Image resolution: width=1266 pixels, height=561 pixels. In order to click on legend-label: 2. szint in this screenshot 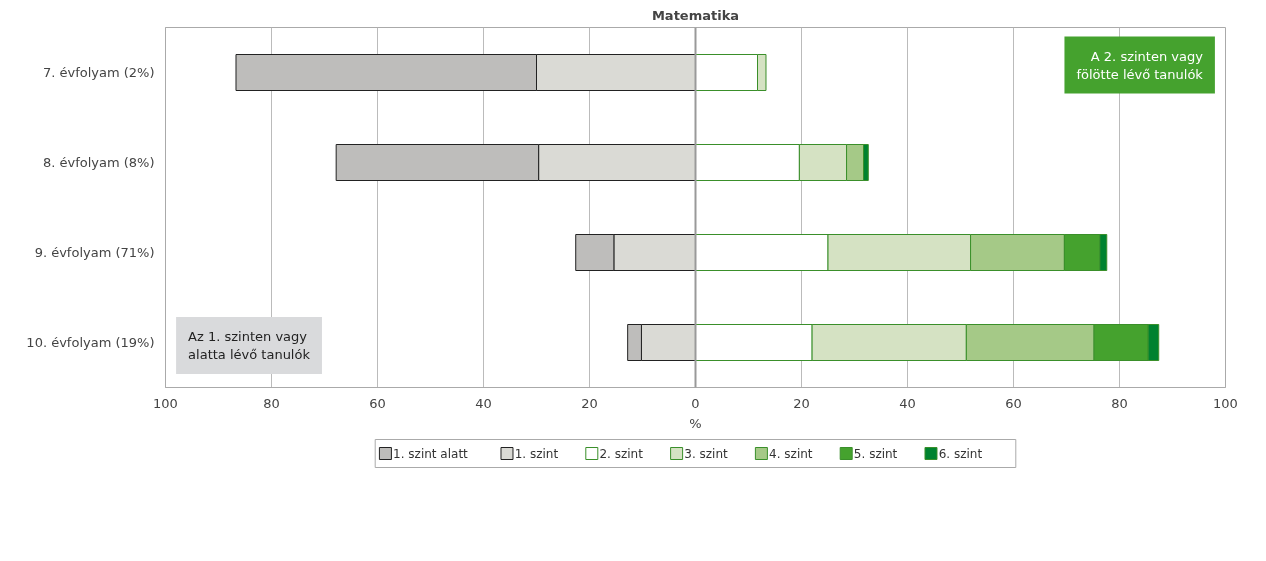, I will do `click(621, 453)`.